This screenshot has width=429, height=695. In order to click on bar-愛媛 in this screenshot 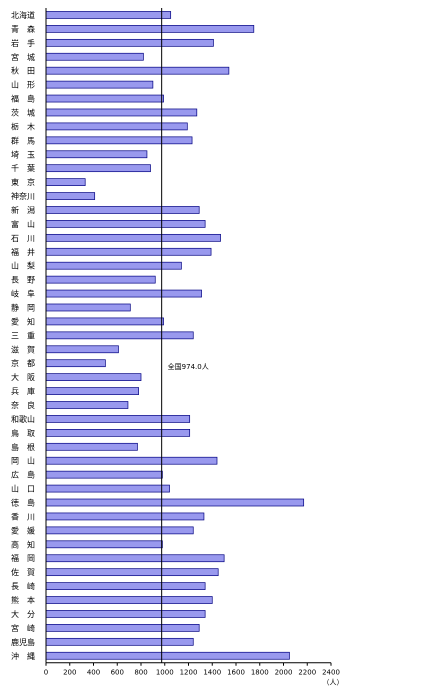, I will do `click(119, 530)`.